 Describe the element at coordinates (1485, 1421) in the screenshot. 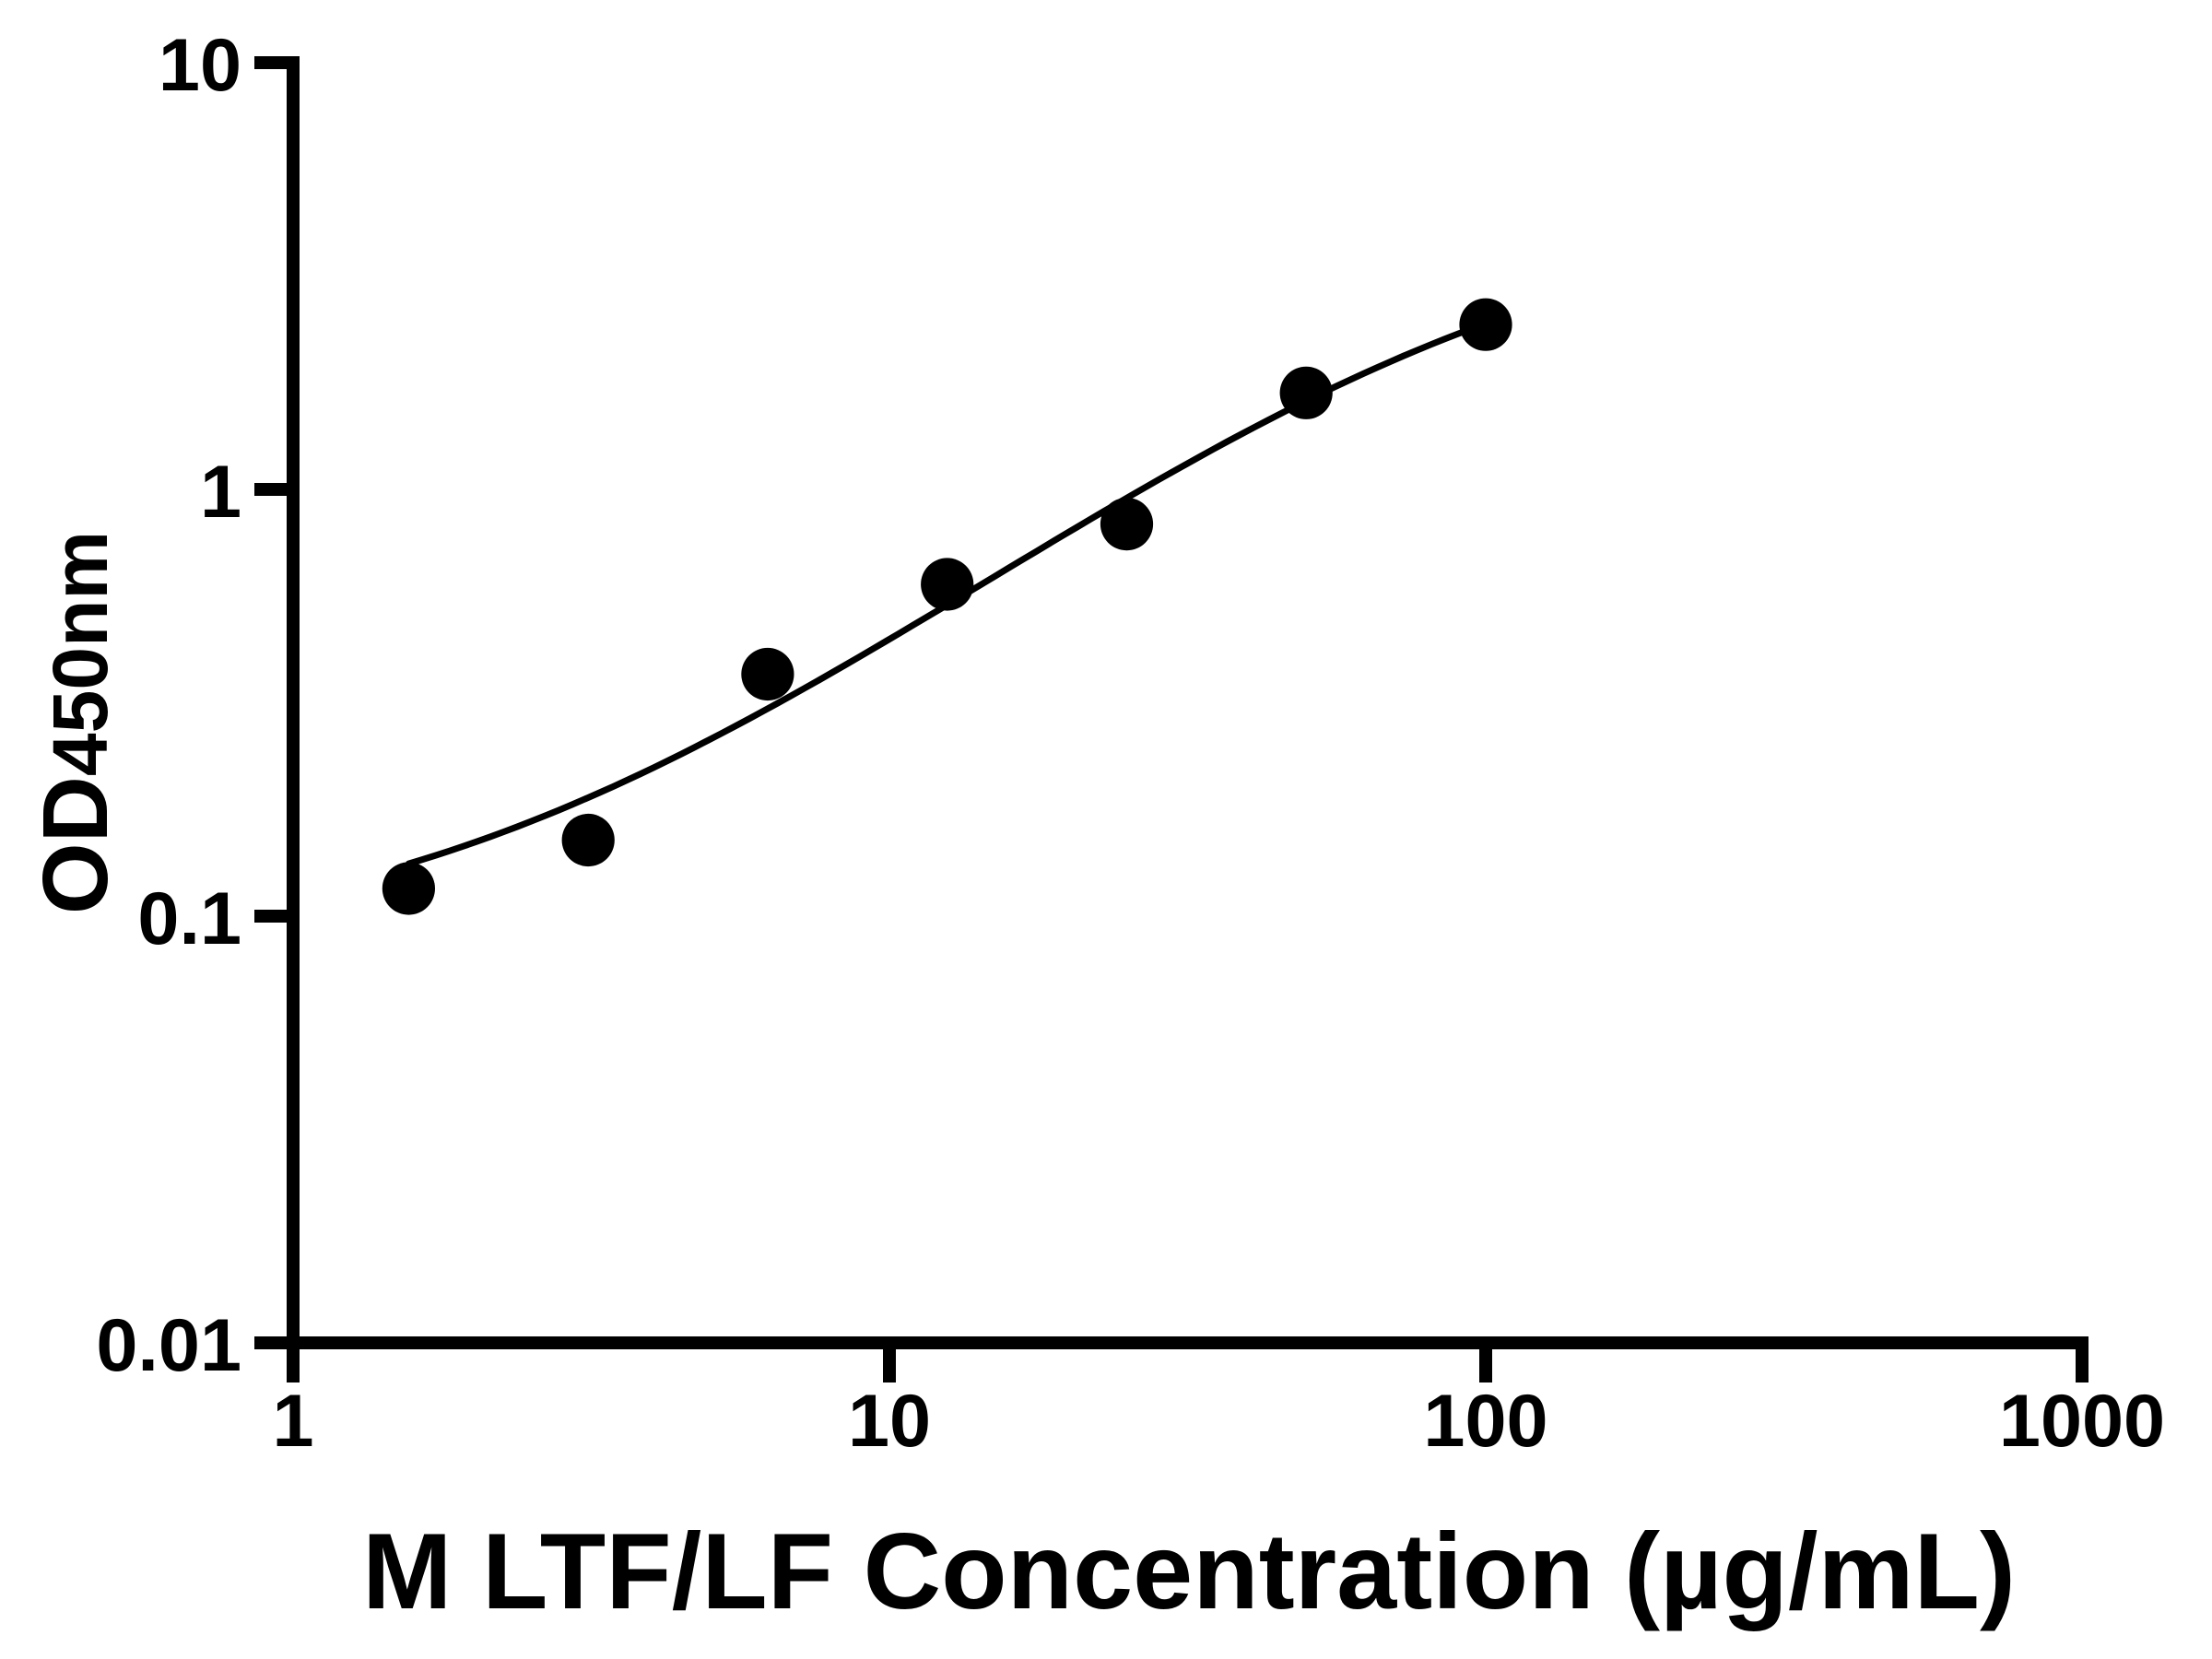

I see `svg-text: 100` at that location.